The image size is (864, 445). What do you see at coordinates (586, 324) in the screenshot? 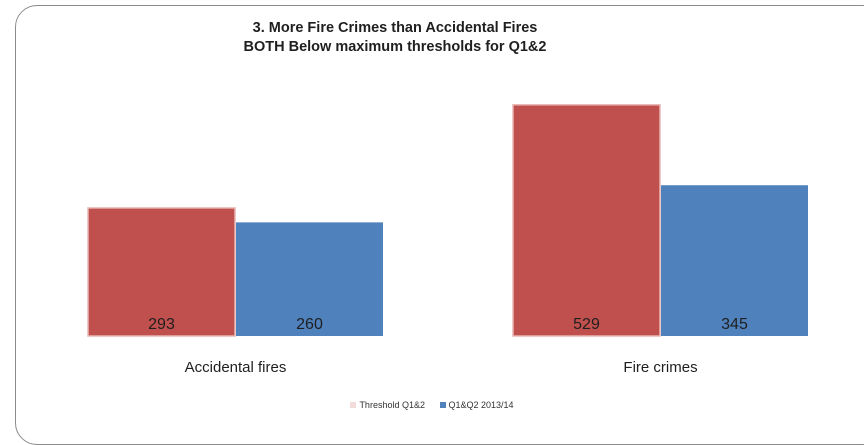
I see `data-label-threshold-1: 529` at bounding box center [586, 324].